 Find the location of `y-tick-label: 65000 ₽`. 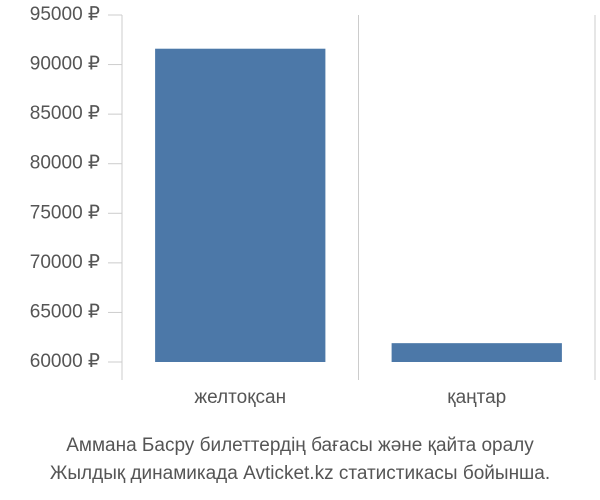

y-tick-label: 65000 ₽ is located at coordinates (65, 311).